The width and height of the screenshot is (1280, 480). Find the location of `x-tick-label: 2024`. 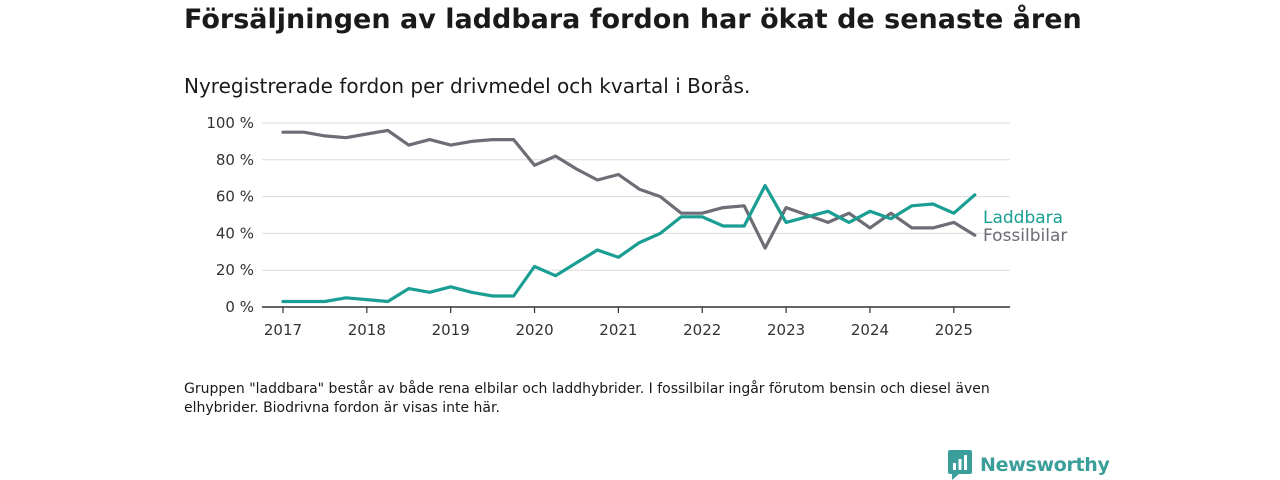

x-tick-label: 2024 is located at coordinates (870, 330).